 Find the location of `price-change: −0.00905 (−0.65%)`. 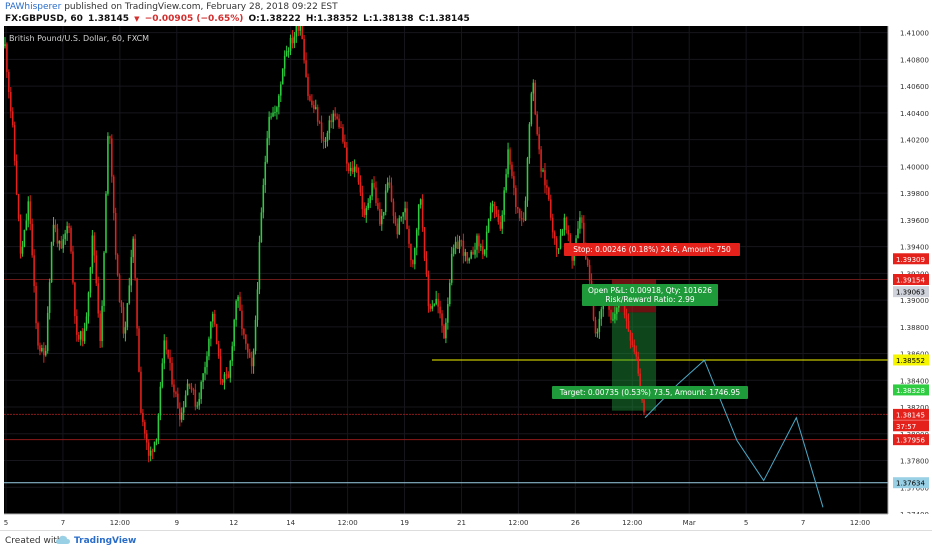

price-change: −0.00905 (−0.65%) is located at coordinates (194, 19).